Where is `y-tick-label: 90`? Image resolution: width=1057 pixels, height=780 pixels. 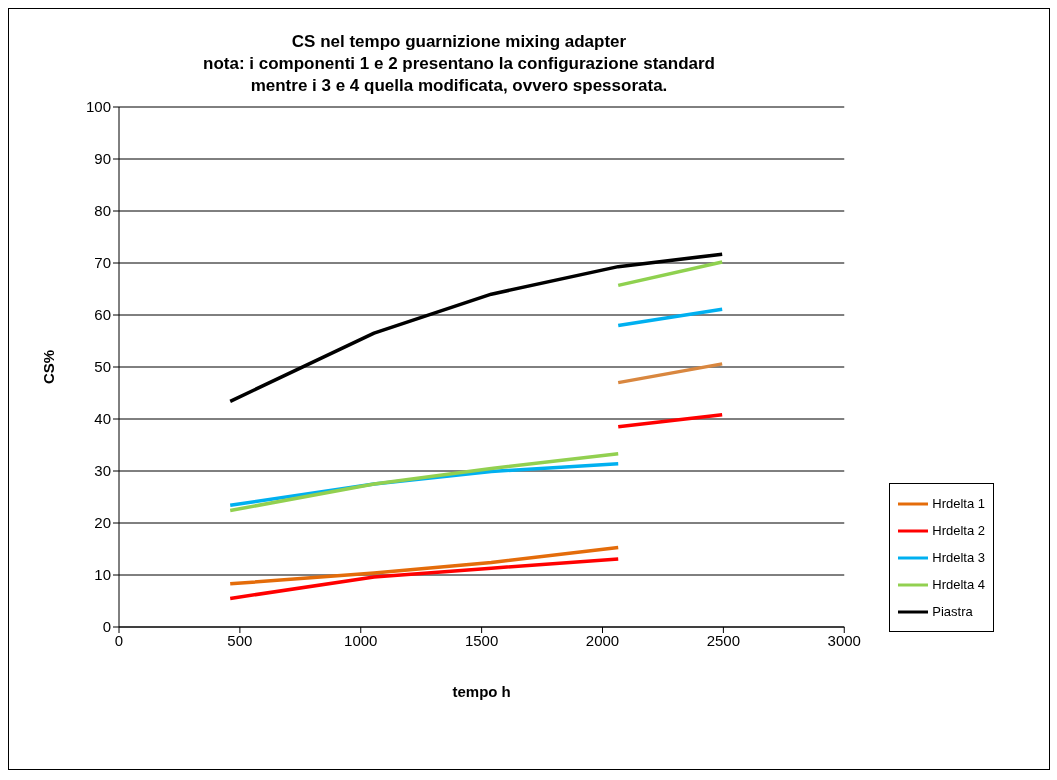 y-tick-label: 90 is located at coordinates (102, 159).